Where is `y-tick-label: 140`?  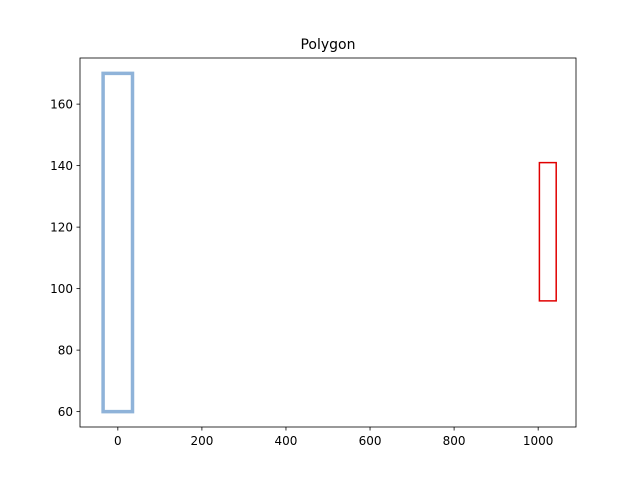
y-tick-label: 140 is located at coordinates (61, 166).